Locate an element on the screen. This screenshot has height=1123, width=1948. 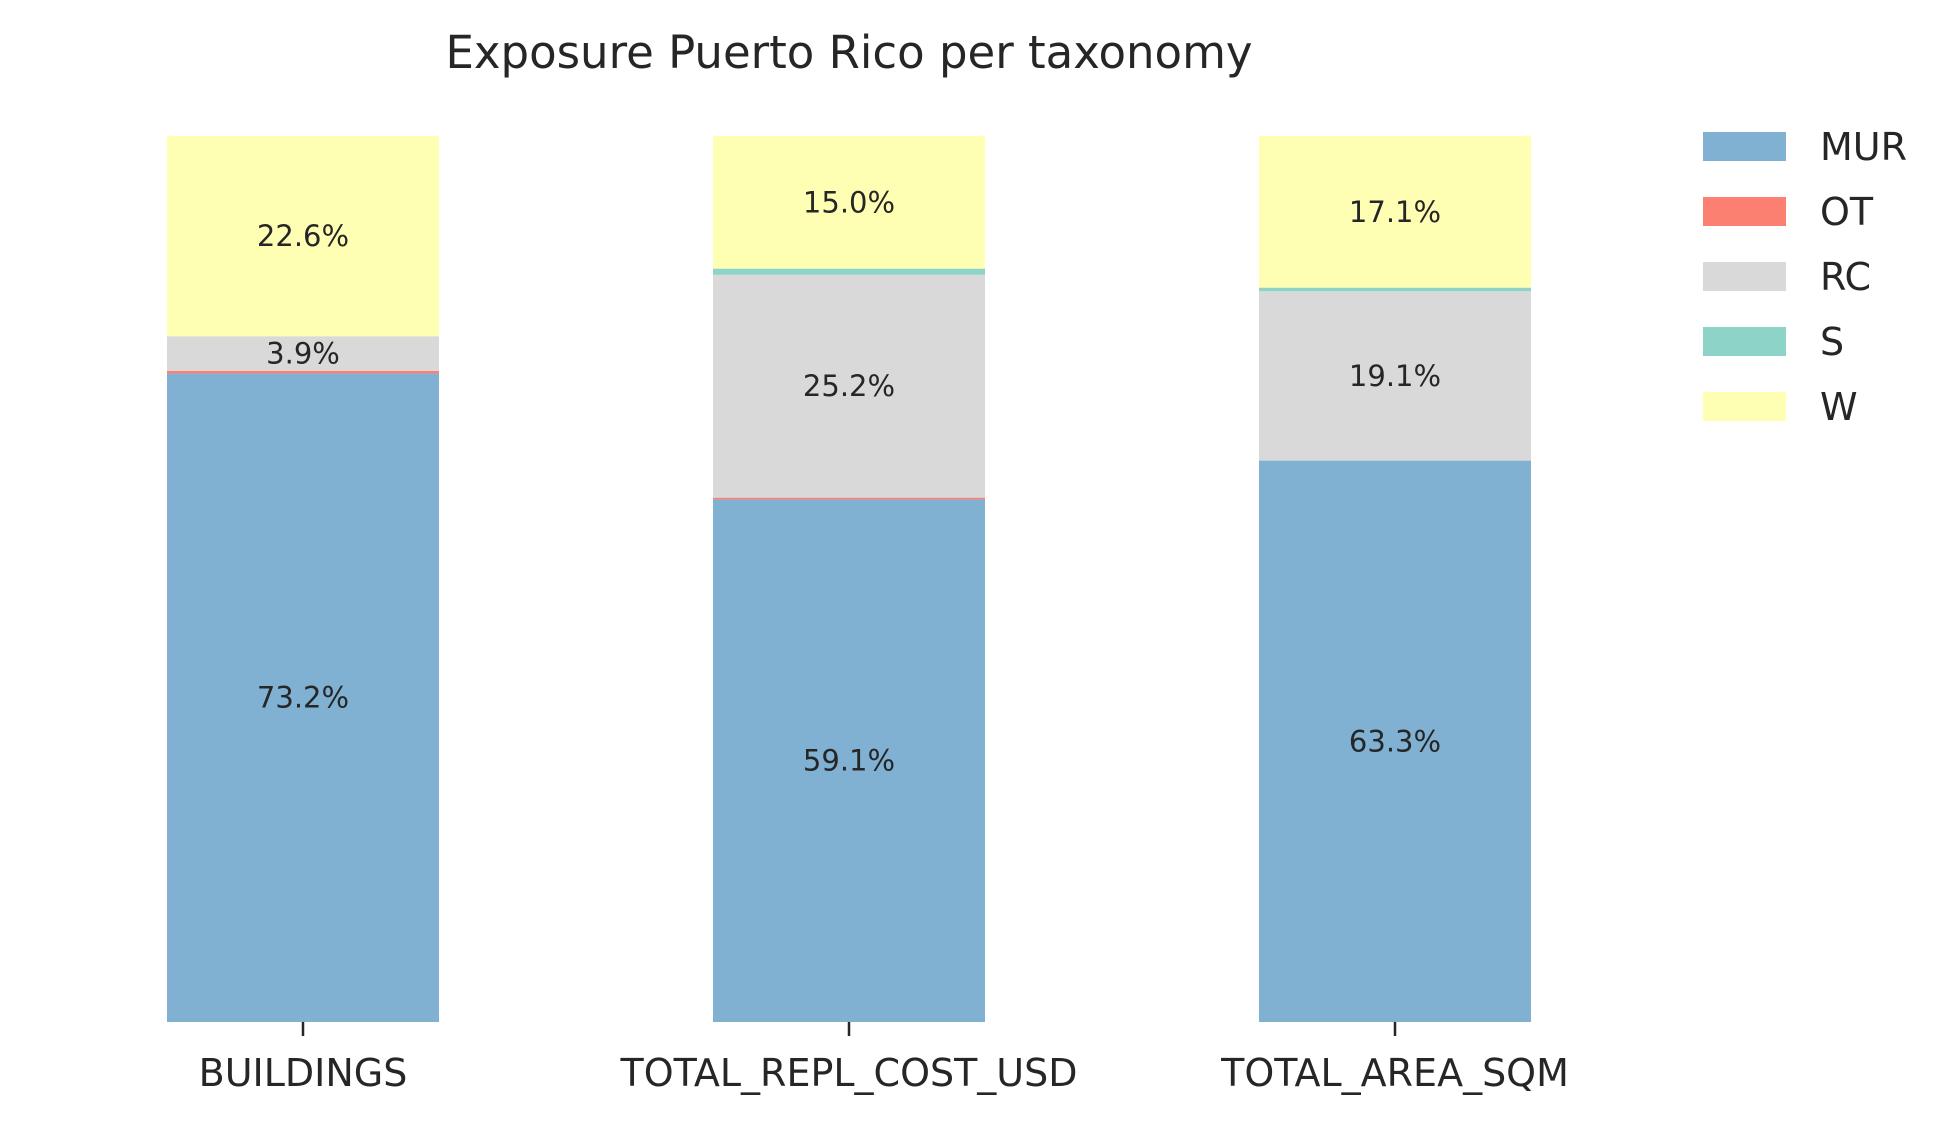
data-label-mur-total_repl_cost_usd: 59.1% is located at coordinates (849, 761).